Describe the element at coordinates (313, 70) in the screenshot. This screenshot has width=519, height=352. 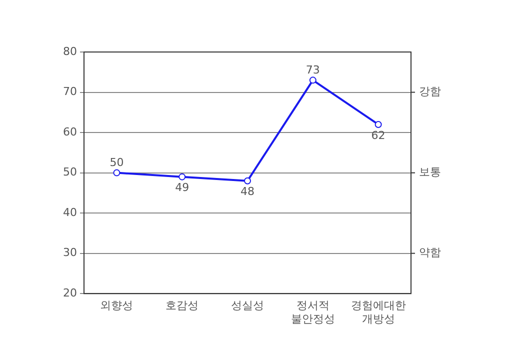
I see `data-label: 73` at that location.